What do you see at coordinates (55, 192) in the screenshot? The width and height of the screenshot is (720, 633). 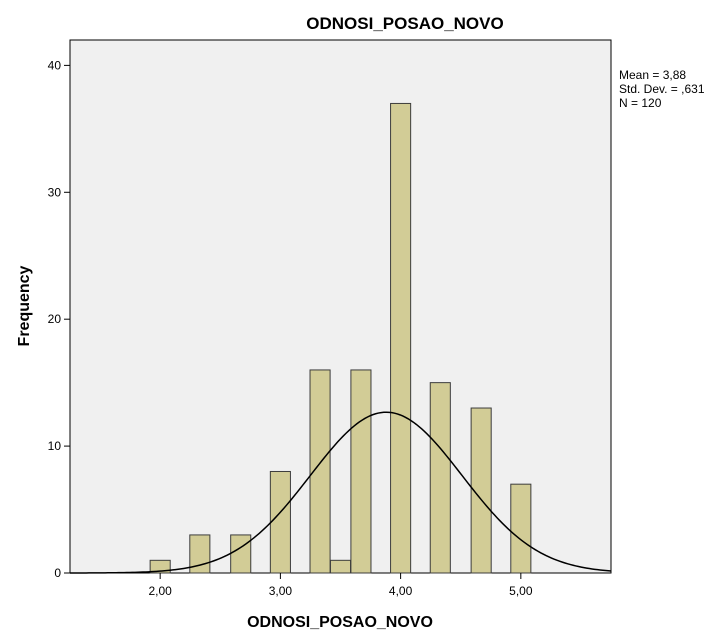 I see `y-tick-label-3: 30` at bounding box center [55, 192].